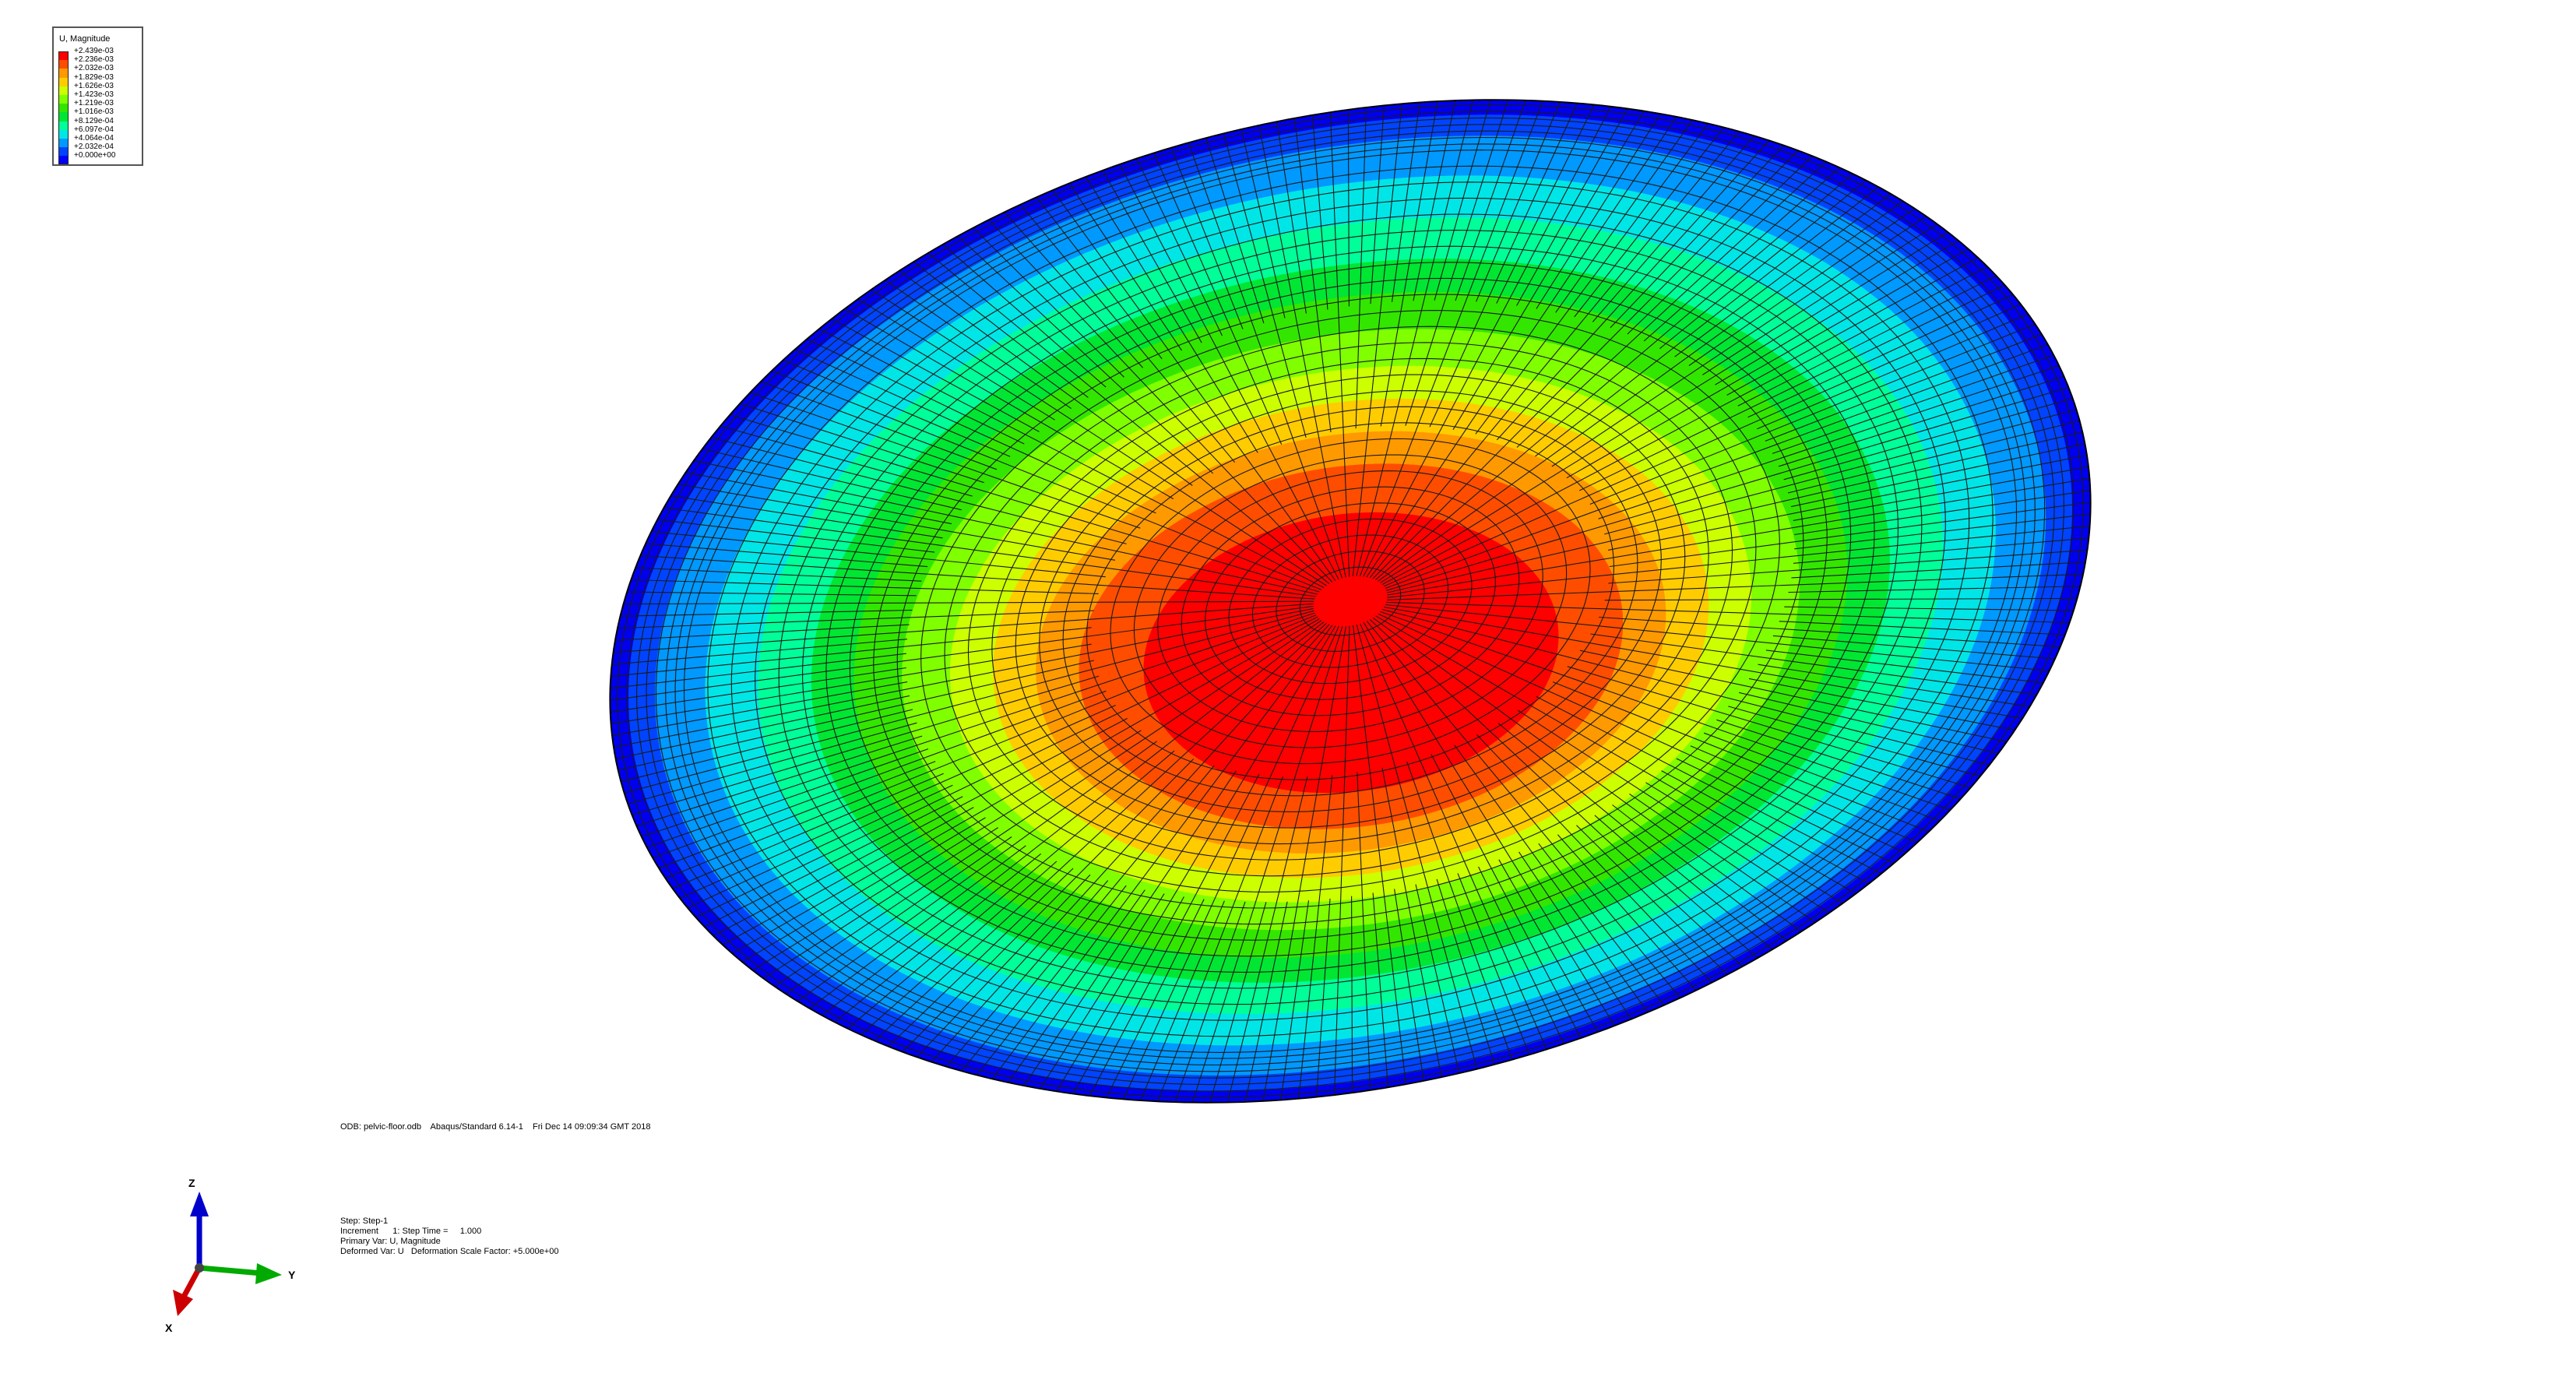 This screenshot has width=2576, height=1380. What do you see at coordinates (191, 1282) in the screenshot?
I see `x-axis-shaft` at bounding box center [191, 1282].